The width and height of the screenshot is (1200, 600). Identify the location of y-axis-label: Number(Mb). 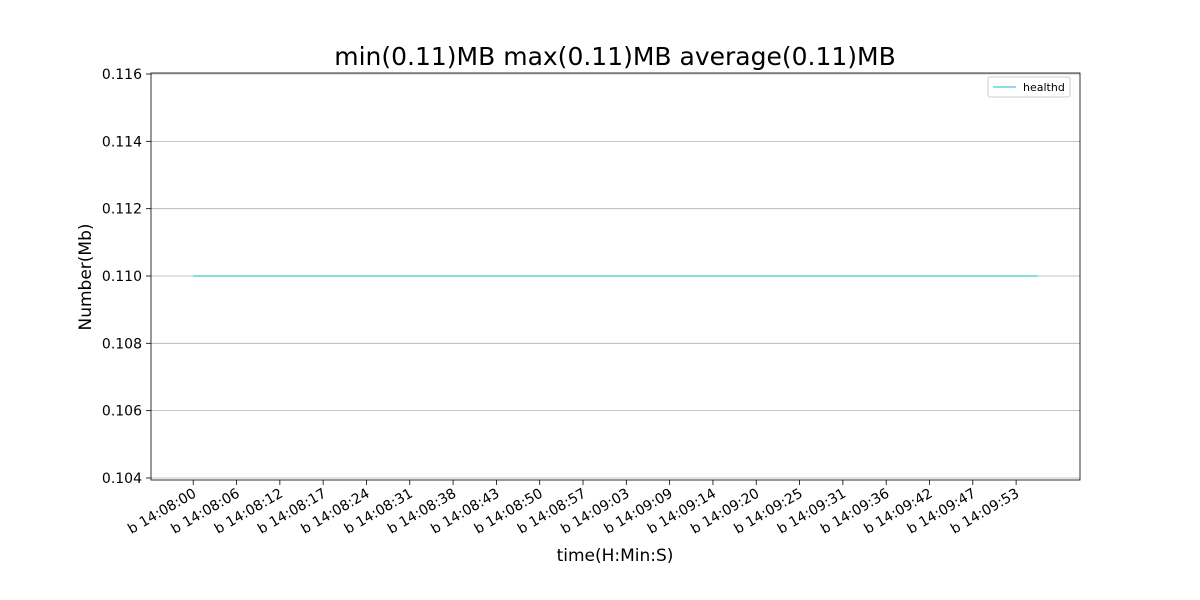
(86, 276).